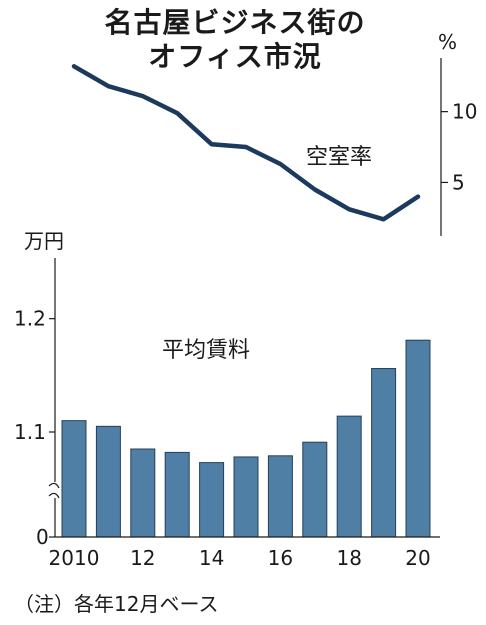 This screenshot has width=486, height=625. Describe the element at coordinates (211, 558) in the screenshot. I see `rent-x-tick-label: 14` at that location.